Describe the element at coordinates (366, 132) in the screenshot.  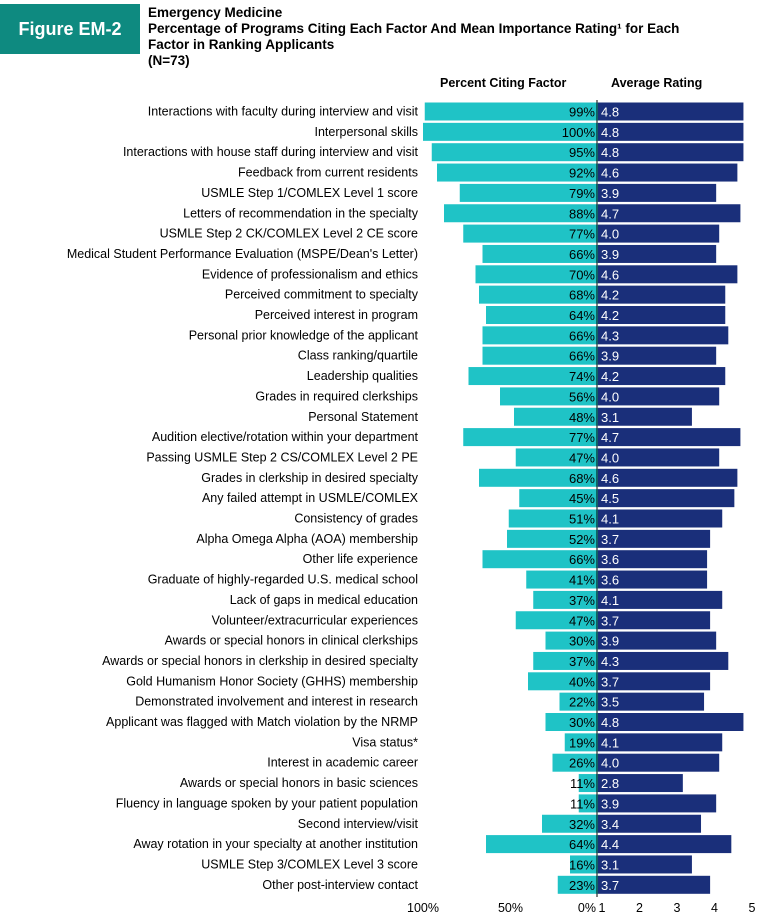
I see `category-label: Interpersonal skills` at that location.